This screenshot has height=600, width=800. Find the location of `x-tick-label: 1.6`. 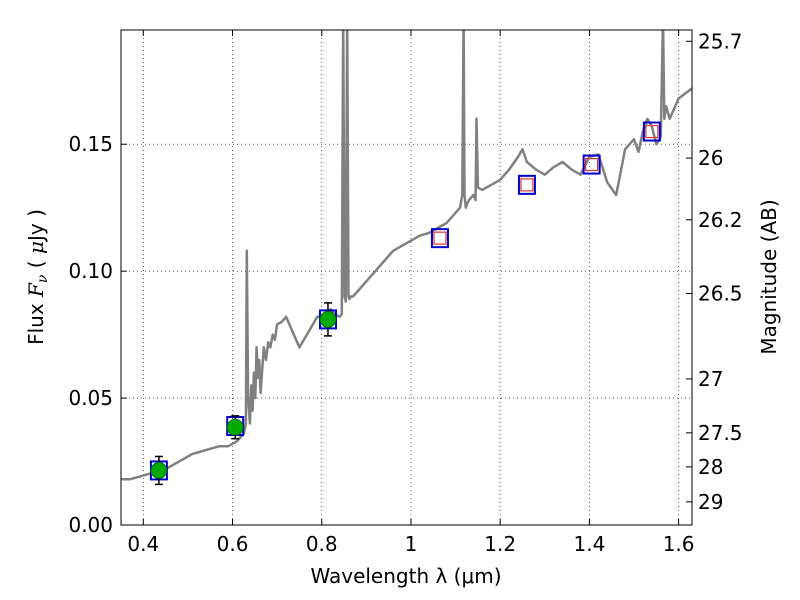

x-tick-label: 1.6 is located at coordinates (679, 544).